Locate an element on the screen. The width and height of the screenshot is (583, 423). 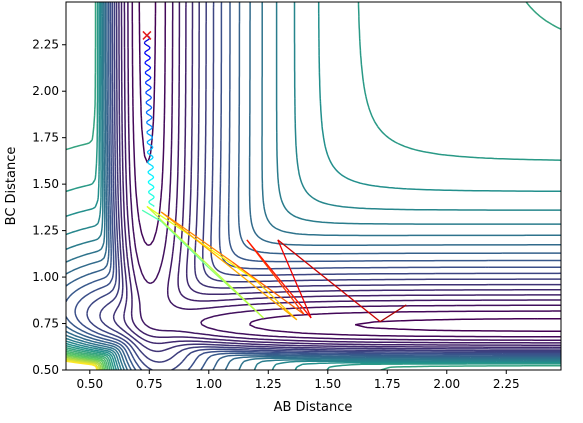
start-marker-stroke is located at coordinates (147, 35).